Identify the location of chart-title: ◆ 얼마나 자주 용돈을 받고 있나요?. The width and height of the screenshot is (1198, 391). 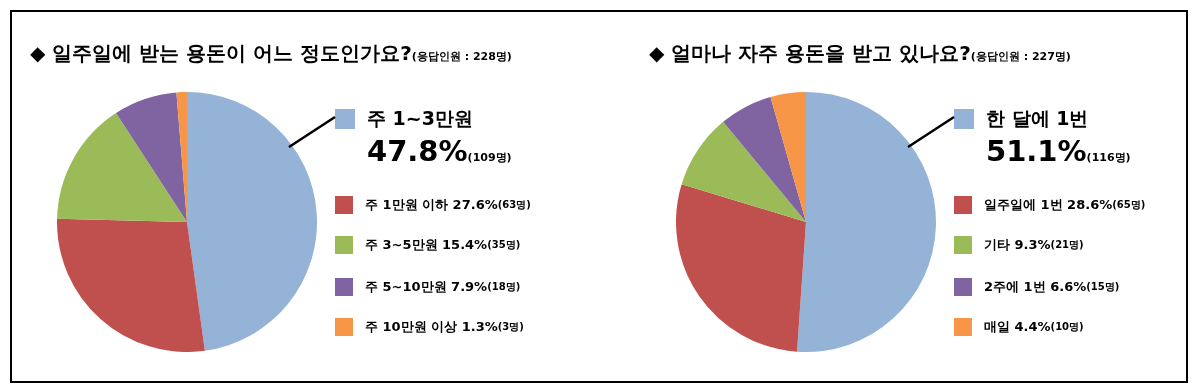
(810, 53).